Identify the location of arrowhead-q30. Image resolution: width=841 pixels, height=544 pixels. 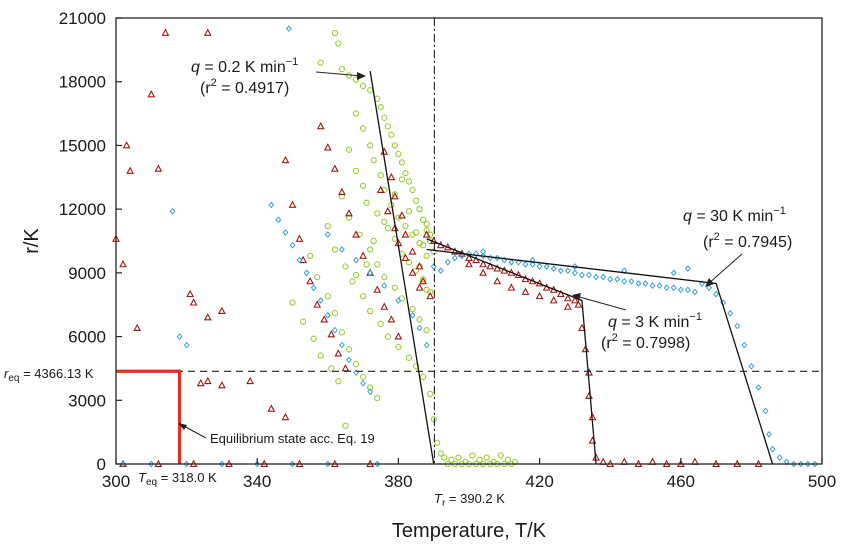
(709, 282).